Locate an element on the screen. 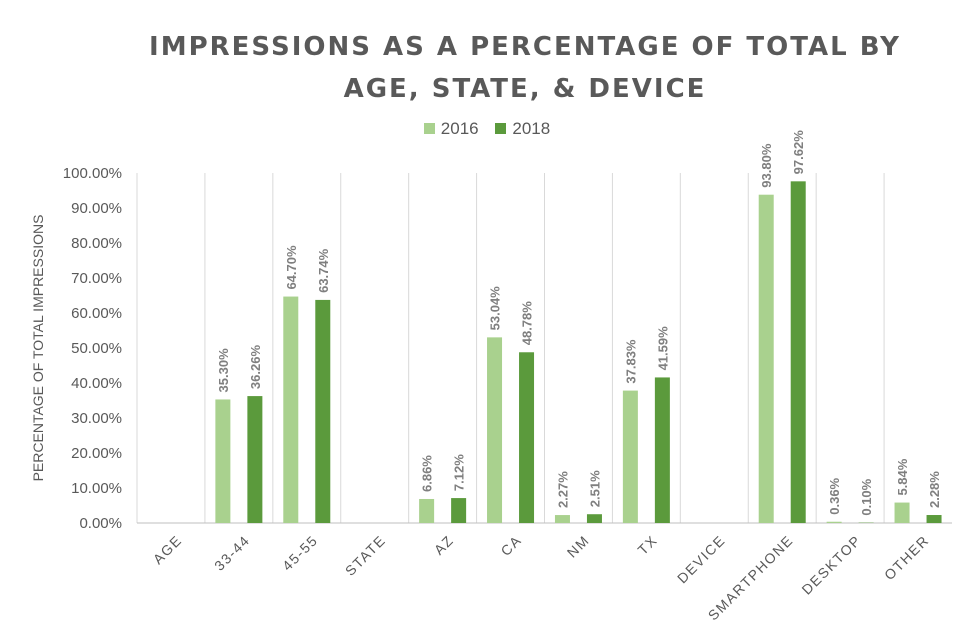 This screenshot has height=643, width=974. y-tick-label: 90.00% is located at coordinates (96, 208).